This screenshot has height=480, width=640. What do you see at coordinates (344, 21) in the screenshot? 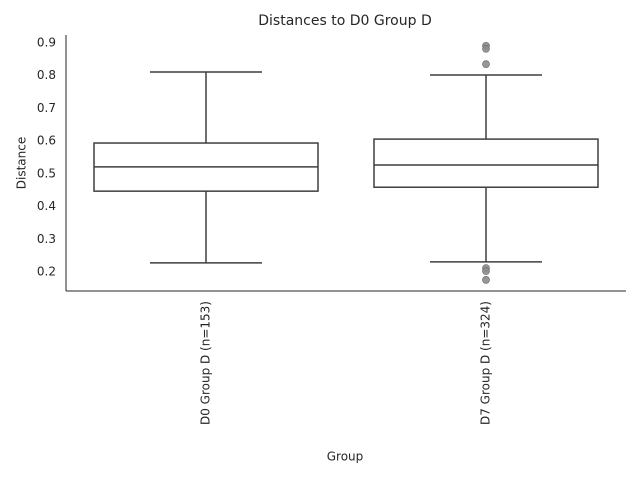
I see `chart-title: Distances to D0 Group D` at bounding box center [344, 21].